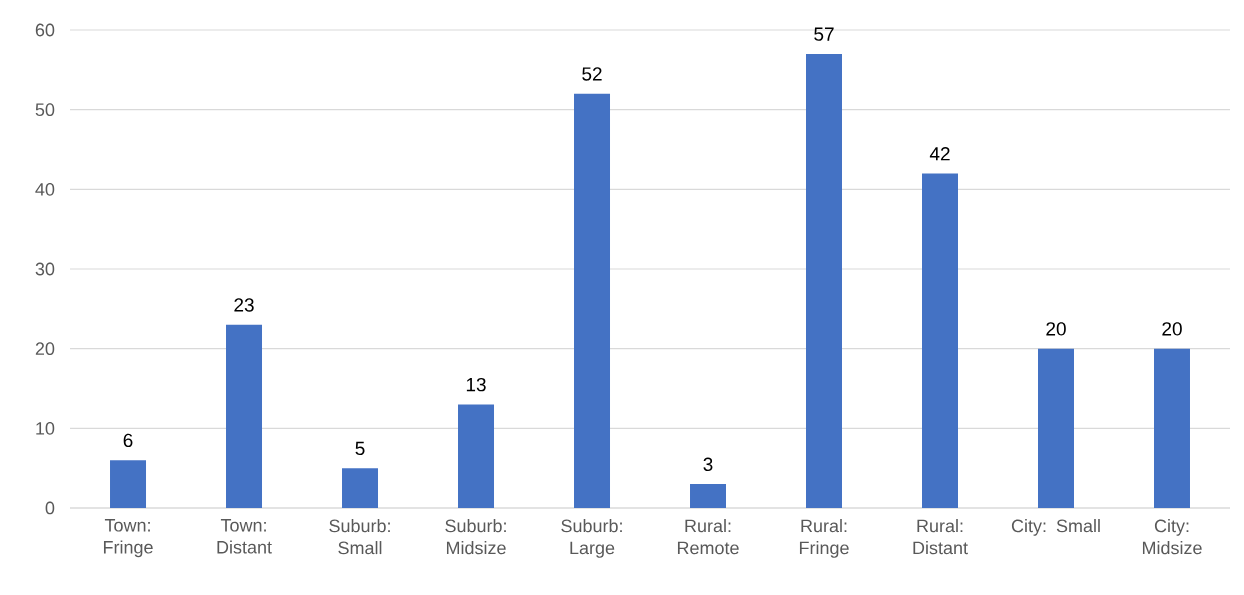 The image size is (1244, 595). What do you see at coordinates (360, 448) in the screenshot?
I see `data-label: 5` at bounding box center [360, 448].